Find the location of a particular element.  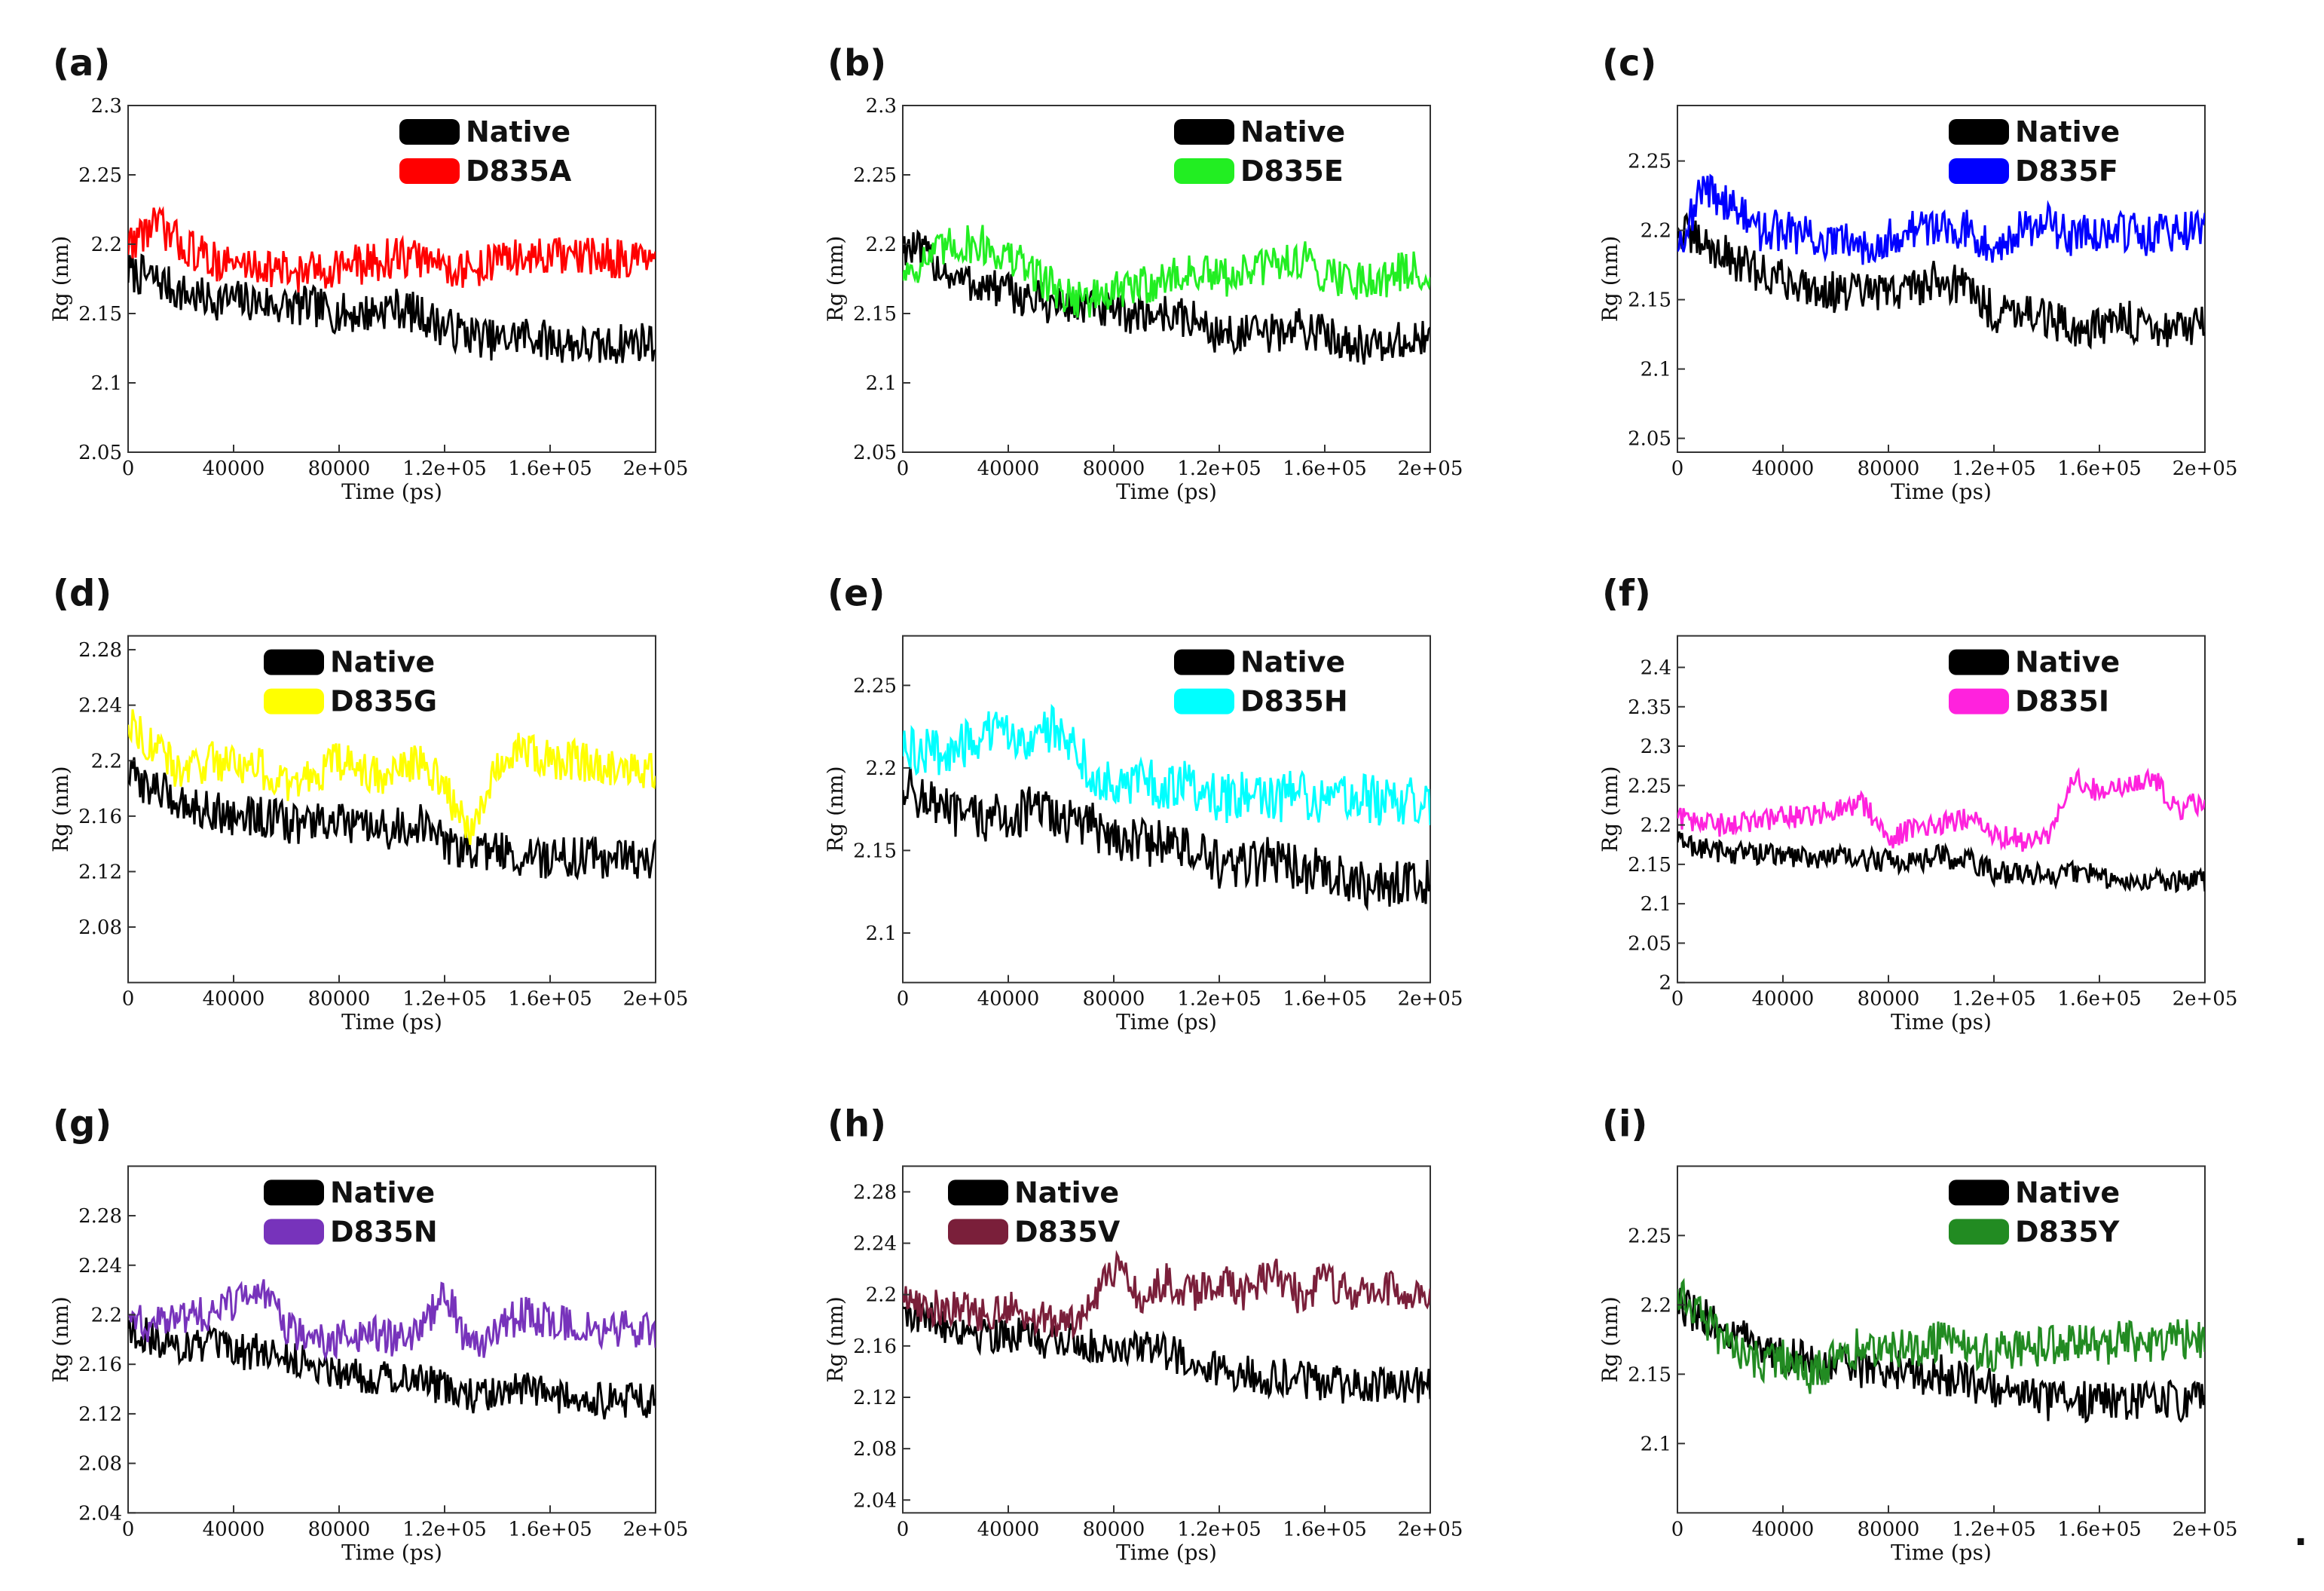

y-tick-label: 2.3 is located at coordinates (881, 106).